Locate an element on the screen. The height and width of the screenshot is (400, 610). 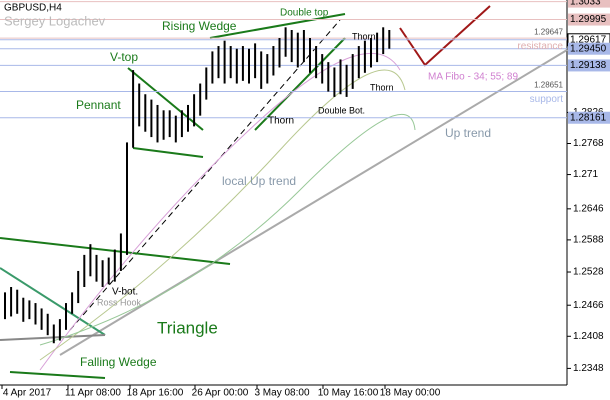
annotation: MA Fibo - 34; 55; 89 is located at coordinates (473, 77).